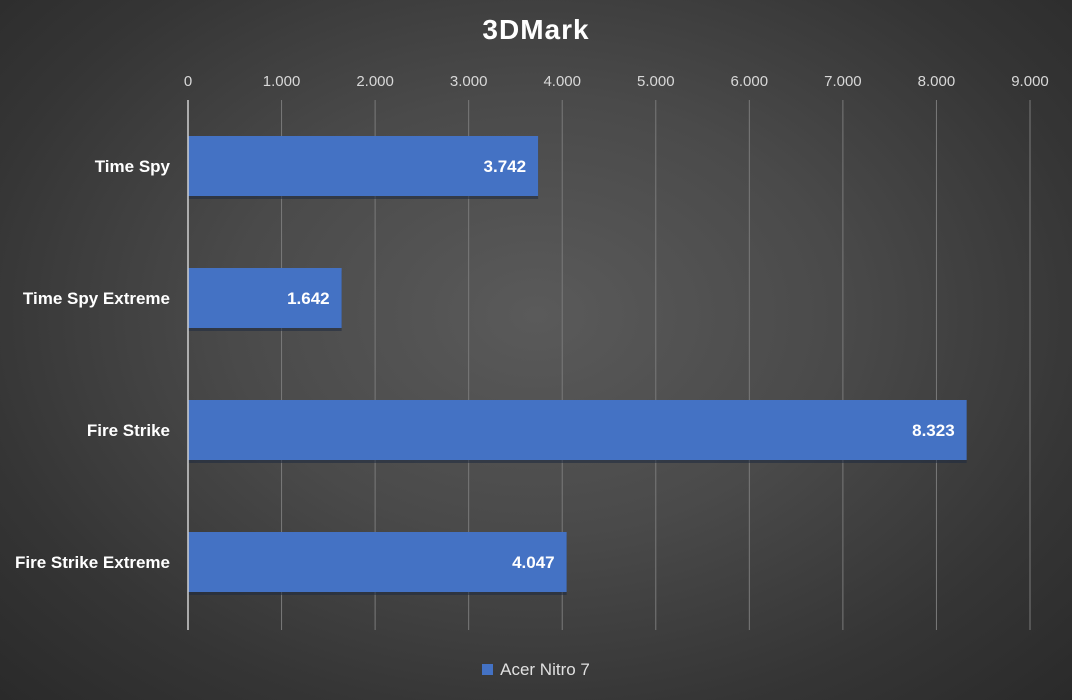  What do you see at coordinates (656, 81) in the screenshot?
I see `x-tick-label: 5.000` at bounding box center [656, 81].